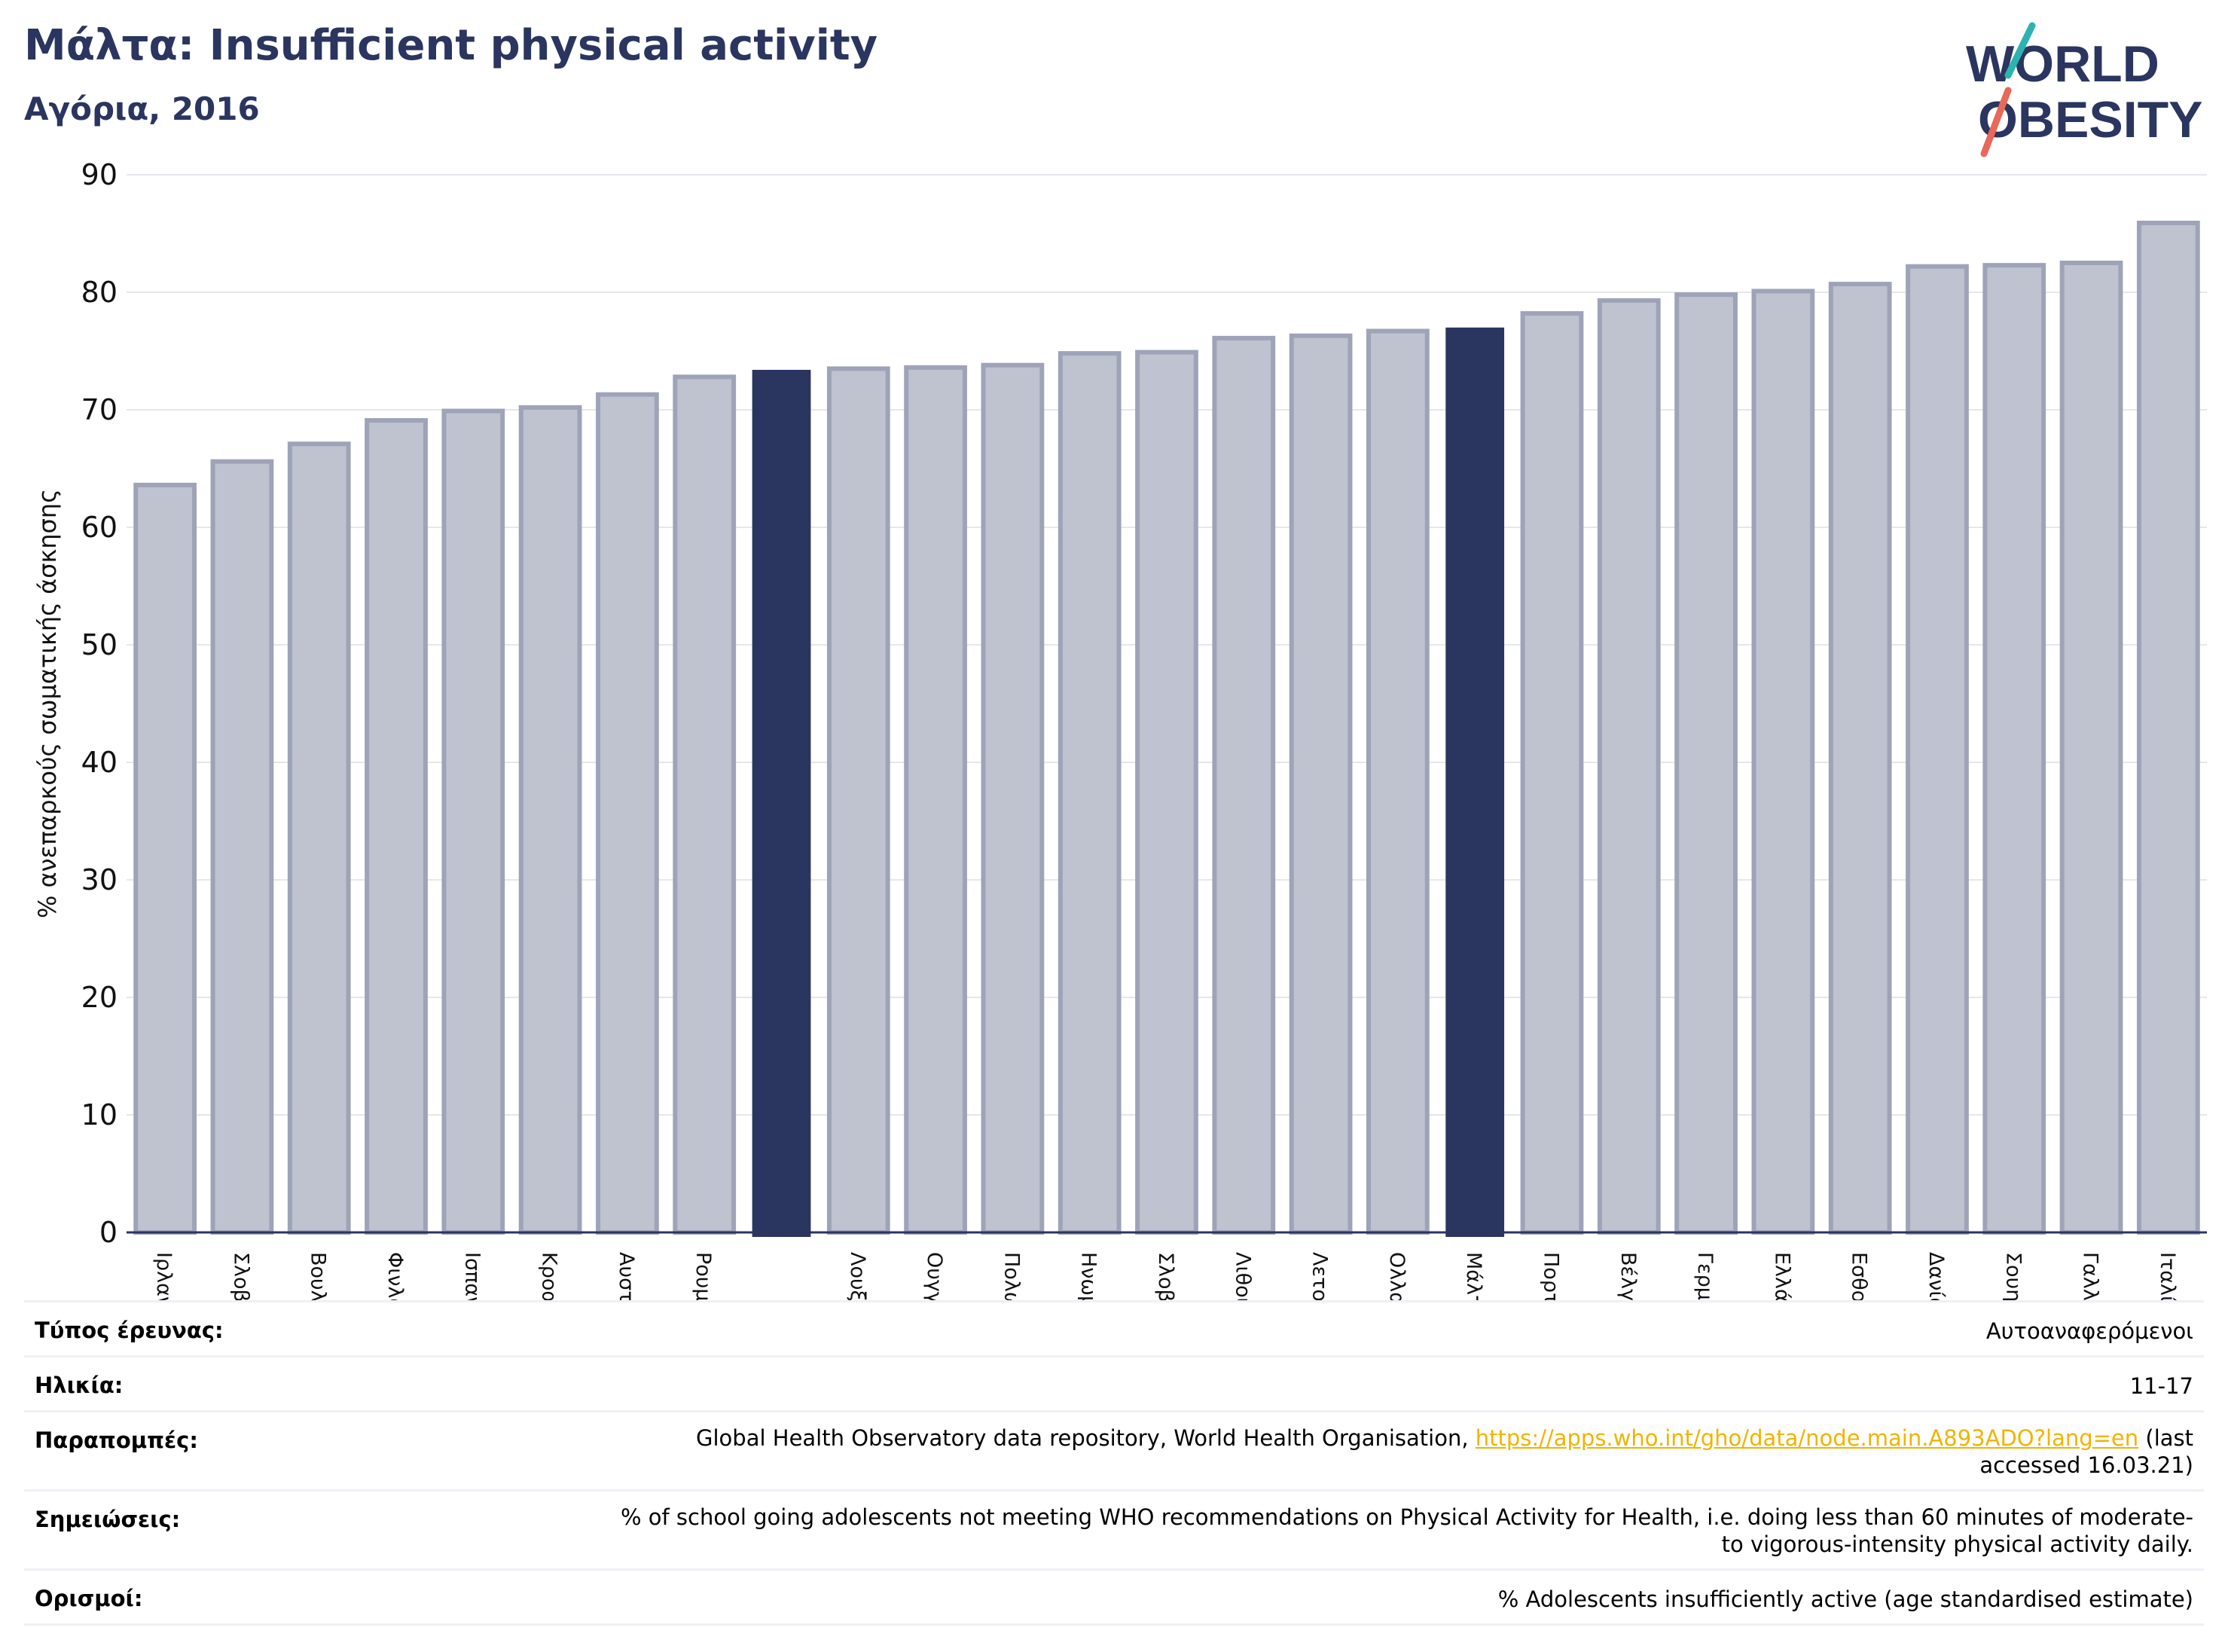 The height and width of the screenshot is (1652, 2228). What do you see at coordinates (99, 879) in the screenshot?
I see `y-tick-label: 30` at bounding box center [99, 879].